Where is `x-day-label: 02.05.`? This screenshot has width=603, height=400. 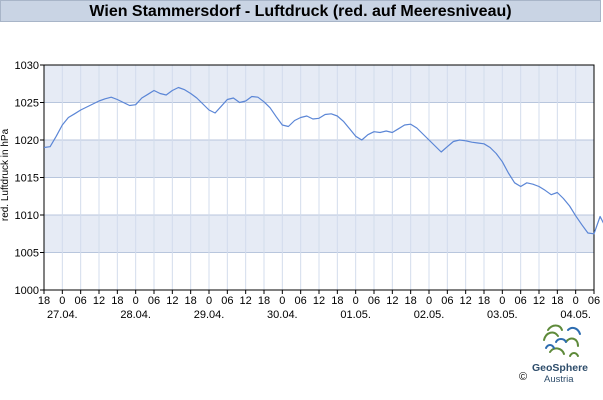
x-day-label: 02.05. is located at coordinates (429, 315).